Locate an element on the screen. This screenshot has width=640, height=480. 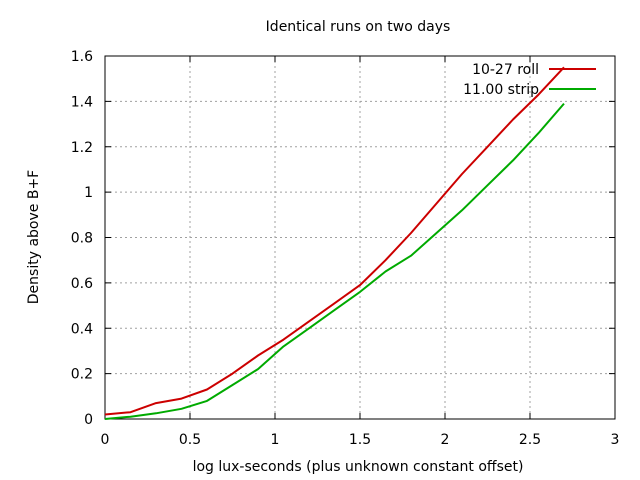
x-tick-label: 1.5 is located at coordinates (360, 440).